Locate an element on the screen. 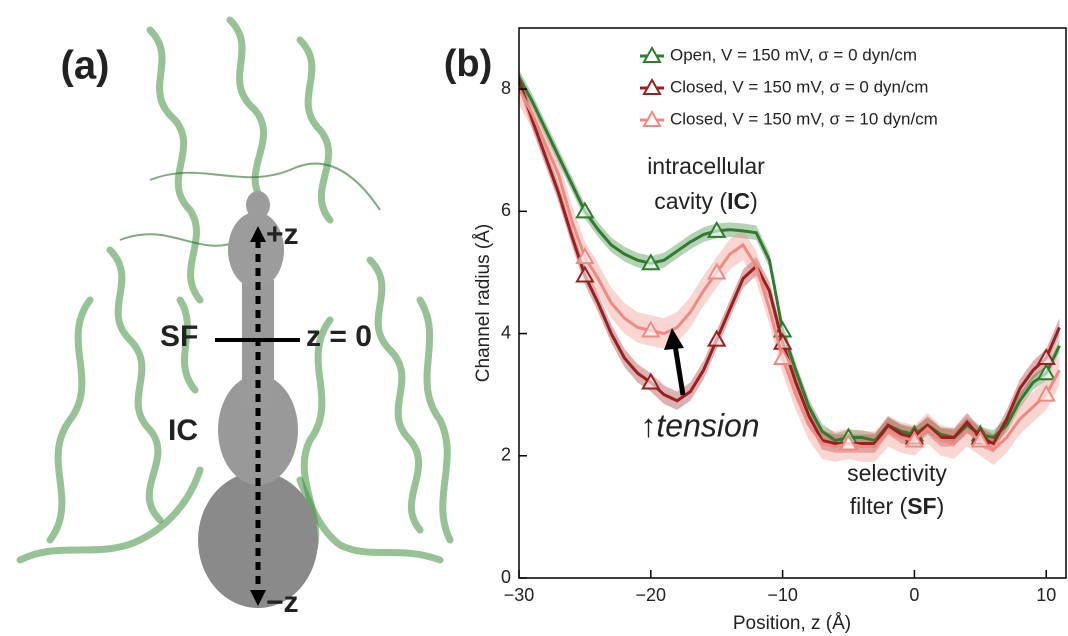 Image resolution: width=1068 pixels, height=636 pixels. pore-top is located at coordinates (256, 250).